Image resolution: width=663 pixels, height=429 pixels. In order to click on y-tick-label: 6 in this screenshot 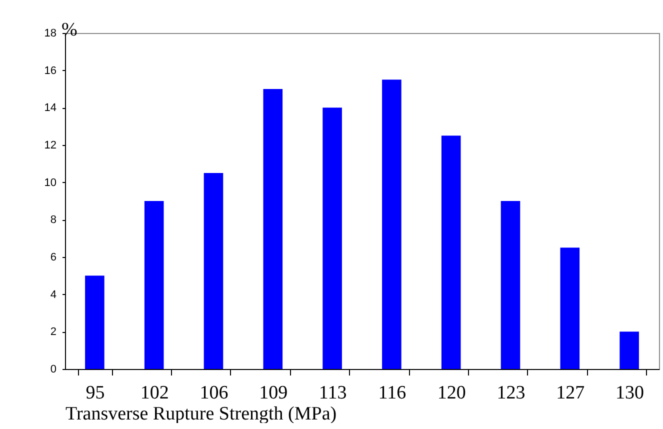, I will do `click(53, 258)`.